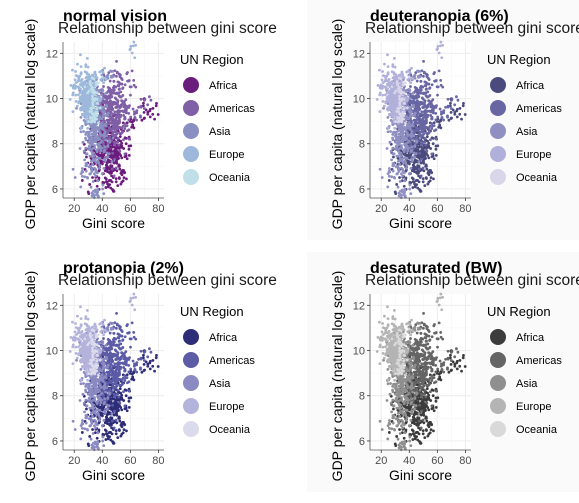  Describe the element at coordinates (191, 177) in the screenshot. I see `legend-key-oceania` at that location.